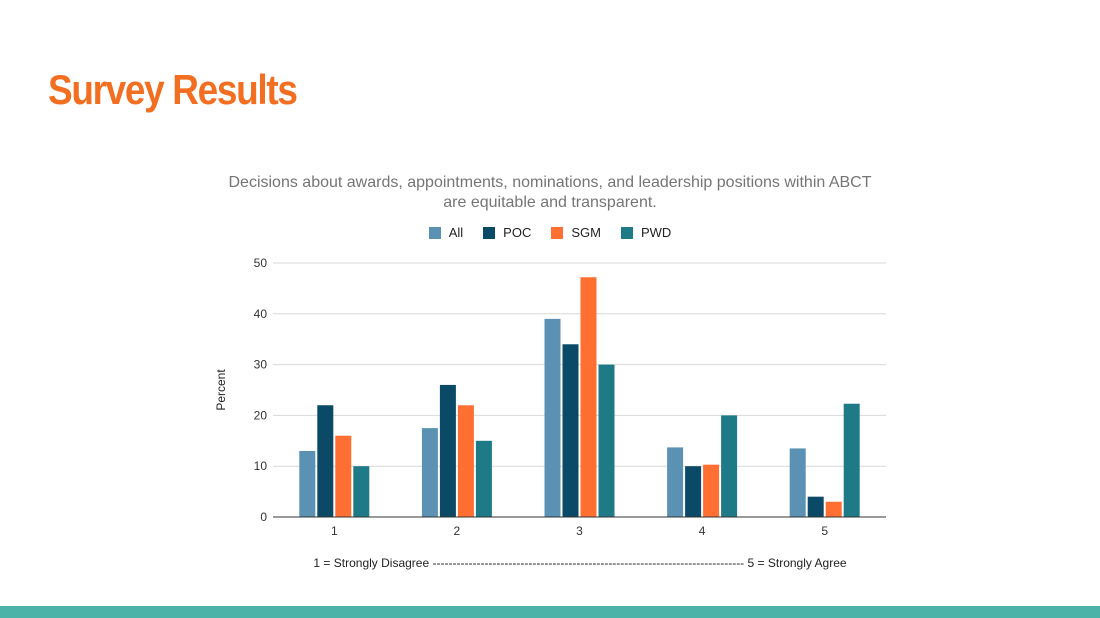 Image resolution: width=1100 pixels, height=618 pixels. Describe the element at coordinates (550, 232) in the screenshot. I see `chart-legend: All POC SGM PWD` at that location.